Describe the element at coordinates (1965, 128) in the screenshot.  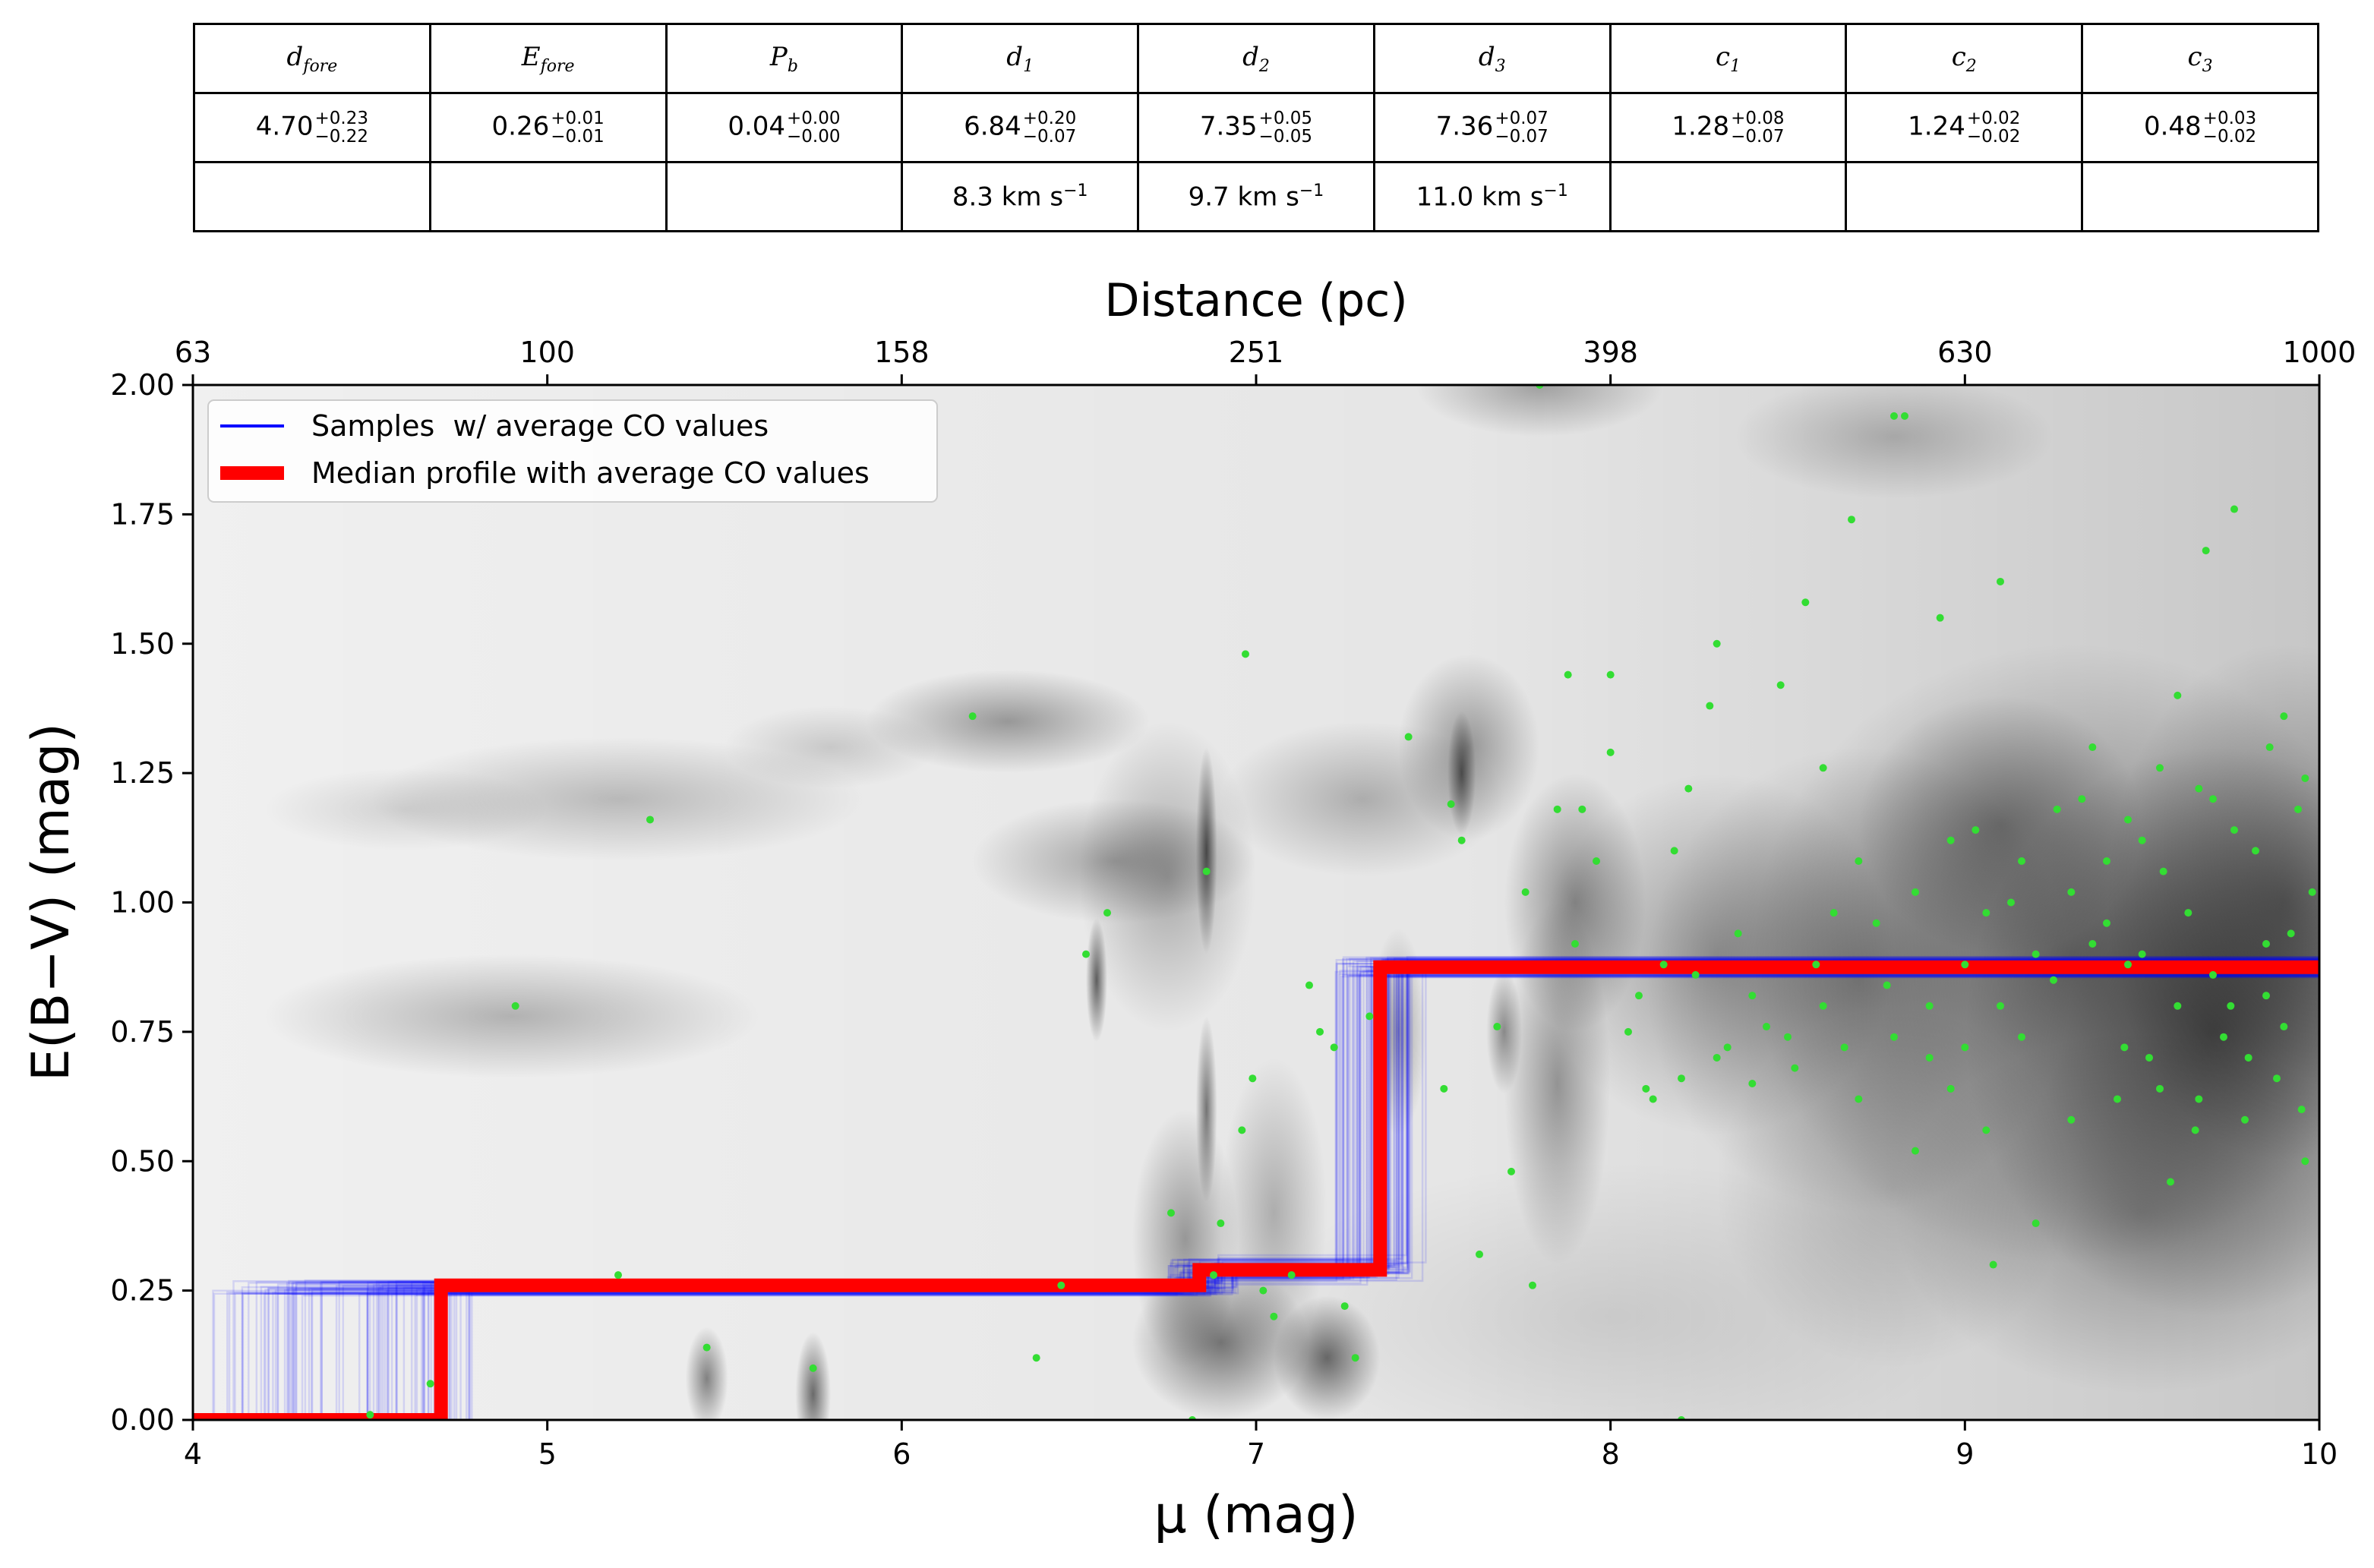
I see `table-value-cell: 1.24+0.02 −0.02` at that location.